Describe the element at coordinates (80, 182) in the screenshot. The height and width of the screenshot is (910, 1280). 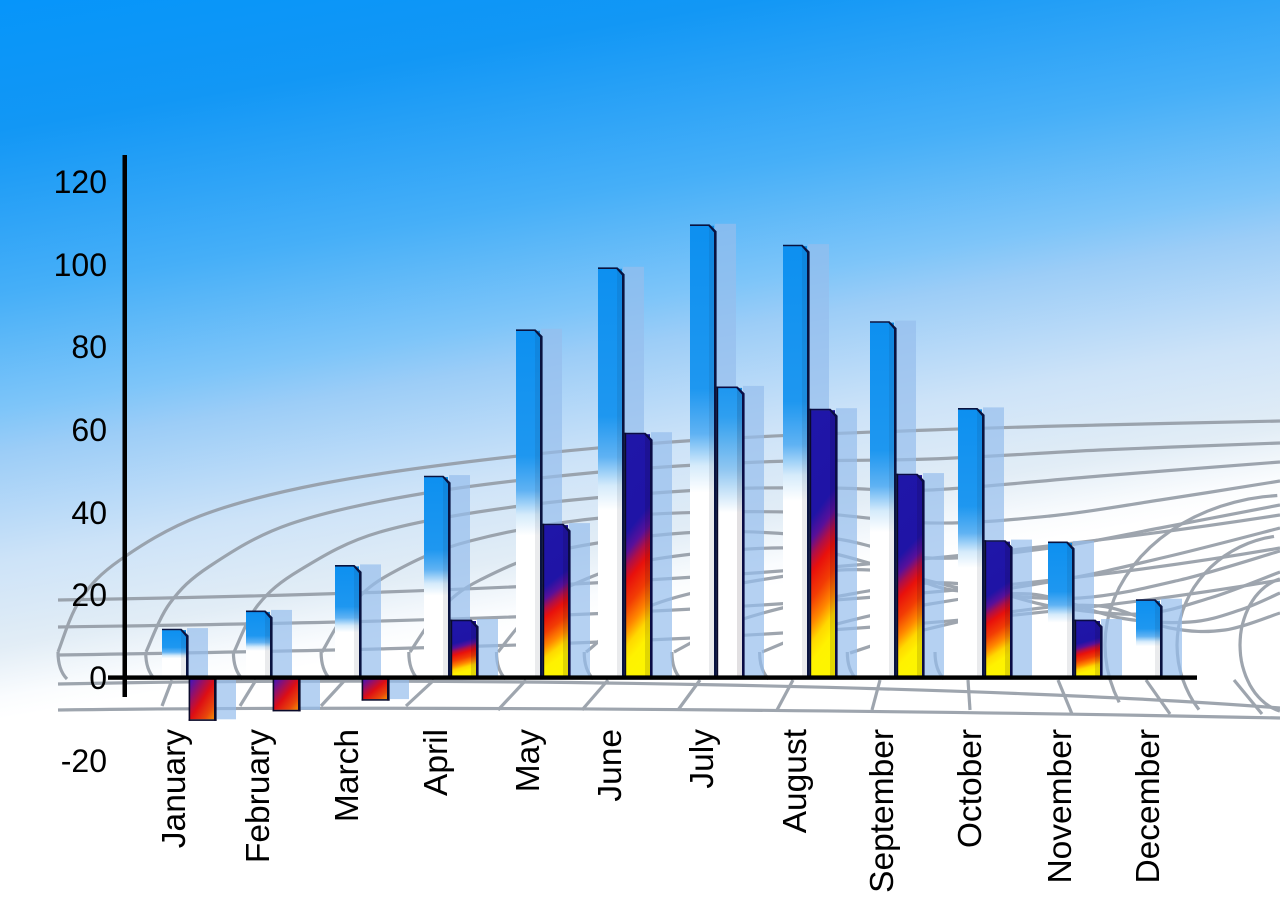
I see `svg-text: 120` at that location.